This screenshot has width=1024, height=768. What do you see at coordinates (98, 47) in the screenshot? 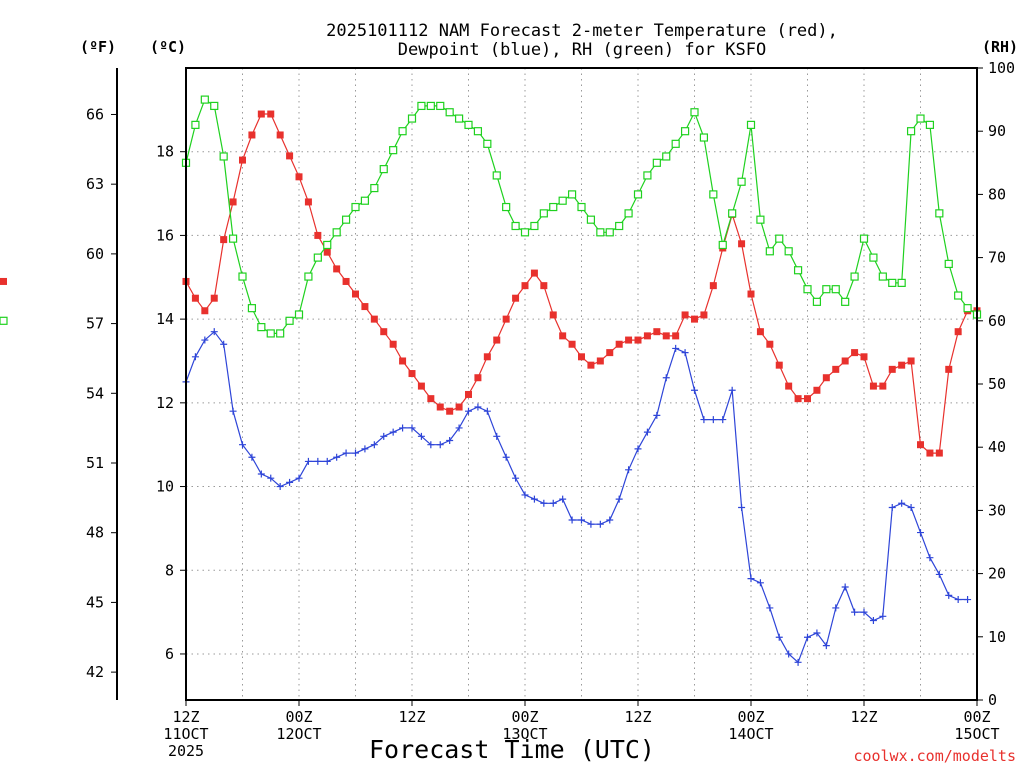
I see `fahrenheit-unit-label: (ºF)` at bounding box center [98, 47].